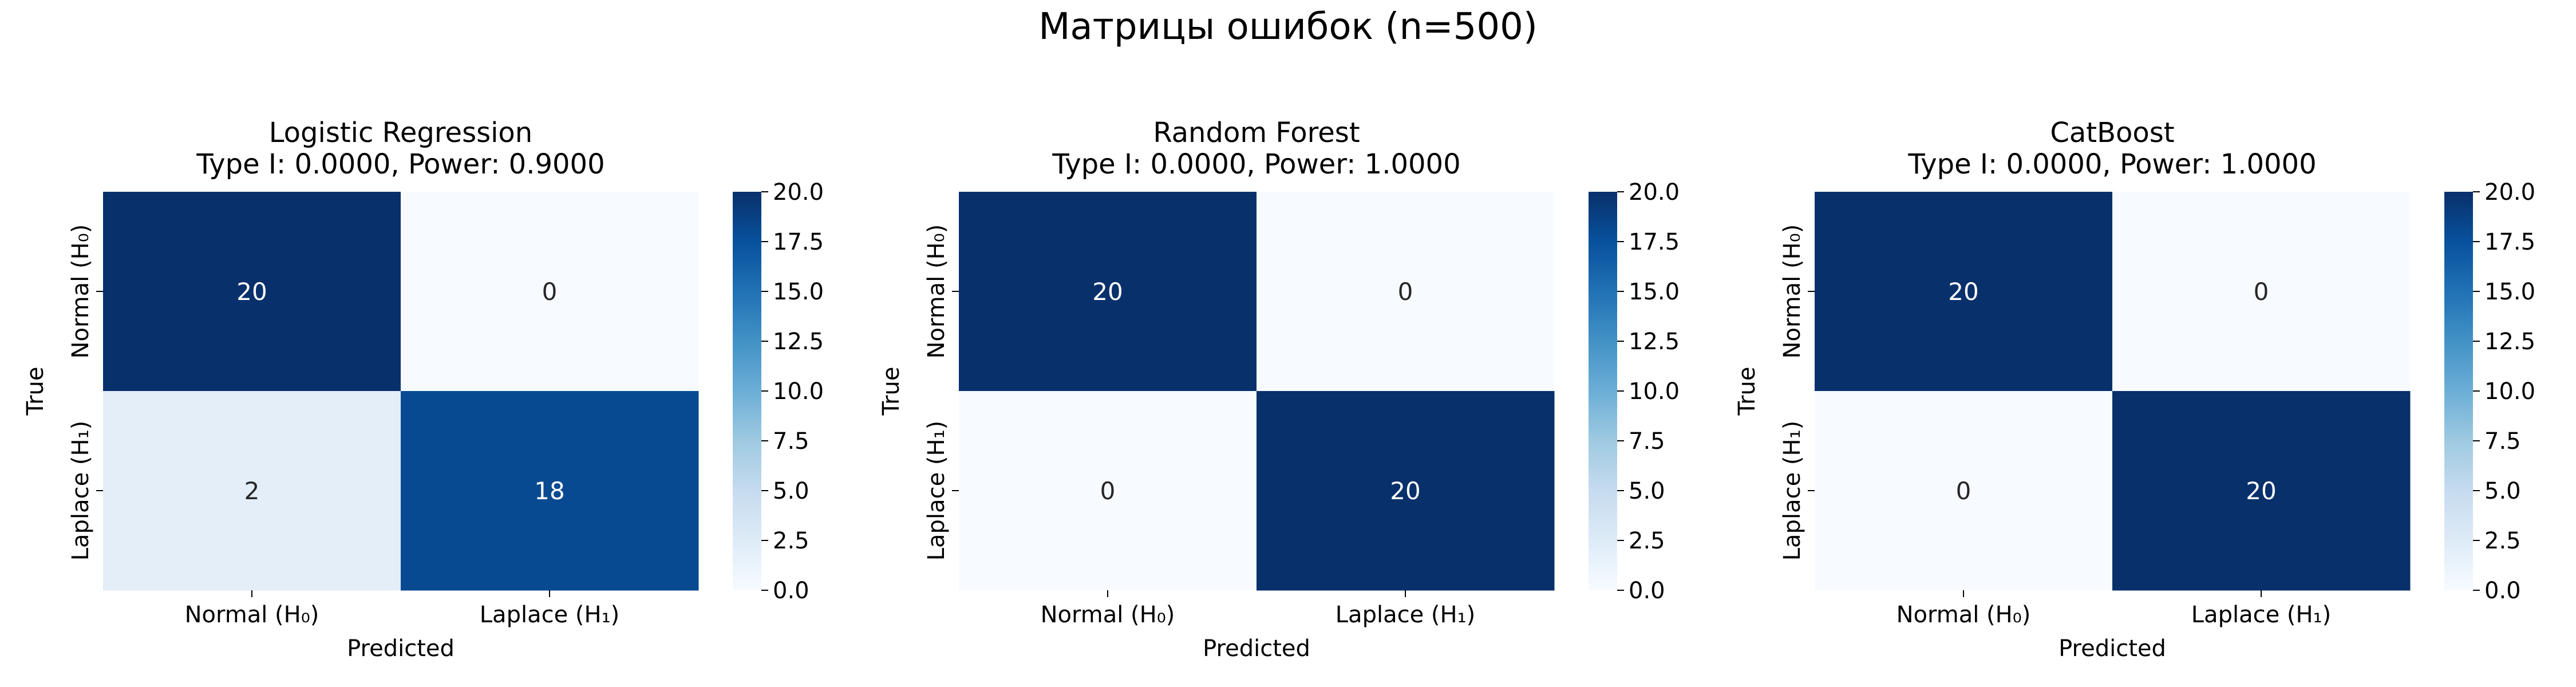  Describe the element at coordinates (400, 133) in the screenshot. I see `panel-title: Logistic Regression` at that location.